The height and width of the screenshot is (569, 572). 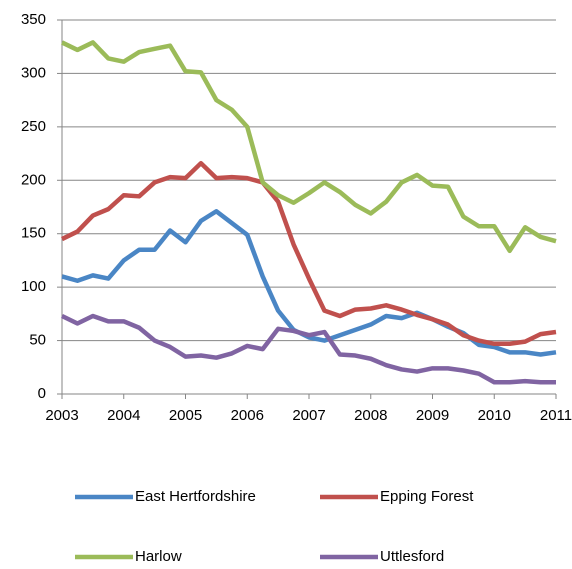 I want to click on x-tick-label: 2008, so click(x=370, y=415).